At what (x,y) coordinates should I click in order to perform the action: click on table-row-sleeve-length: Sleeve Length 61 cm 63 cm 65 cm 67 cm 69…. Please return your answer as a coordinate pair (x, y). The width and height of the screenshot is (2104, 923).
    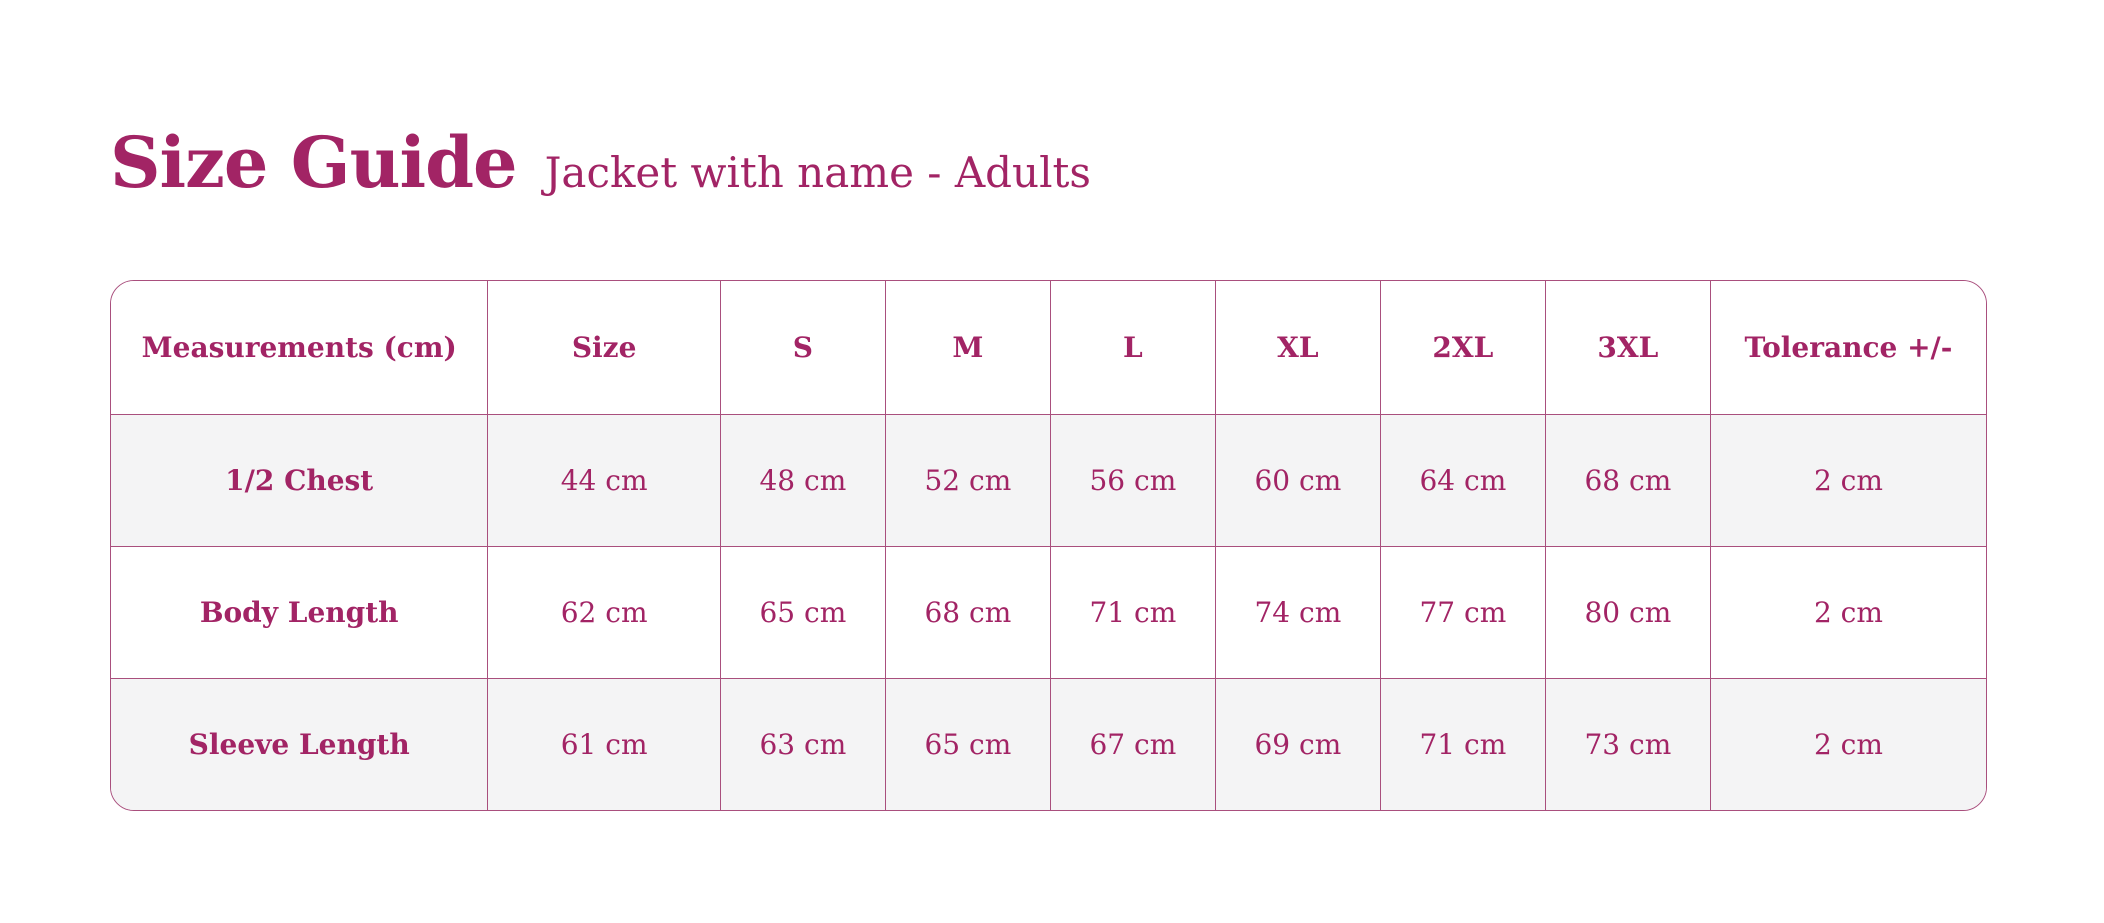
    Looking at the image, I should click on (1048, 744).